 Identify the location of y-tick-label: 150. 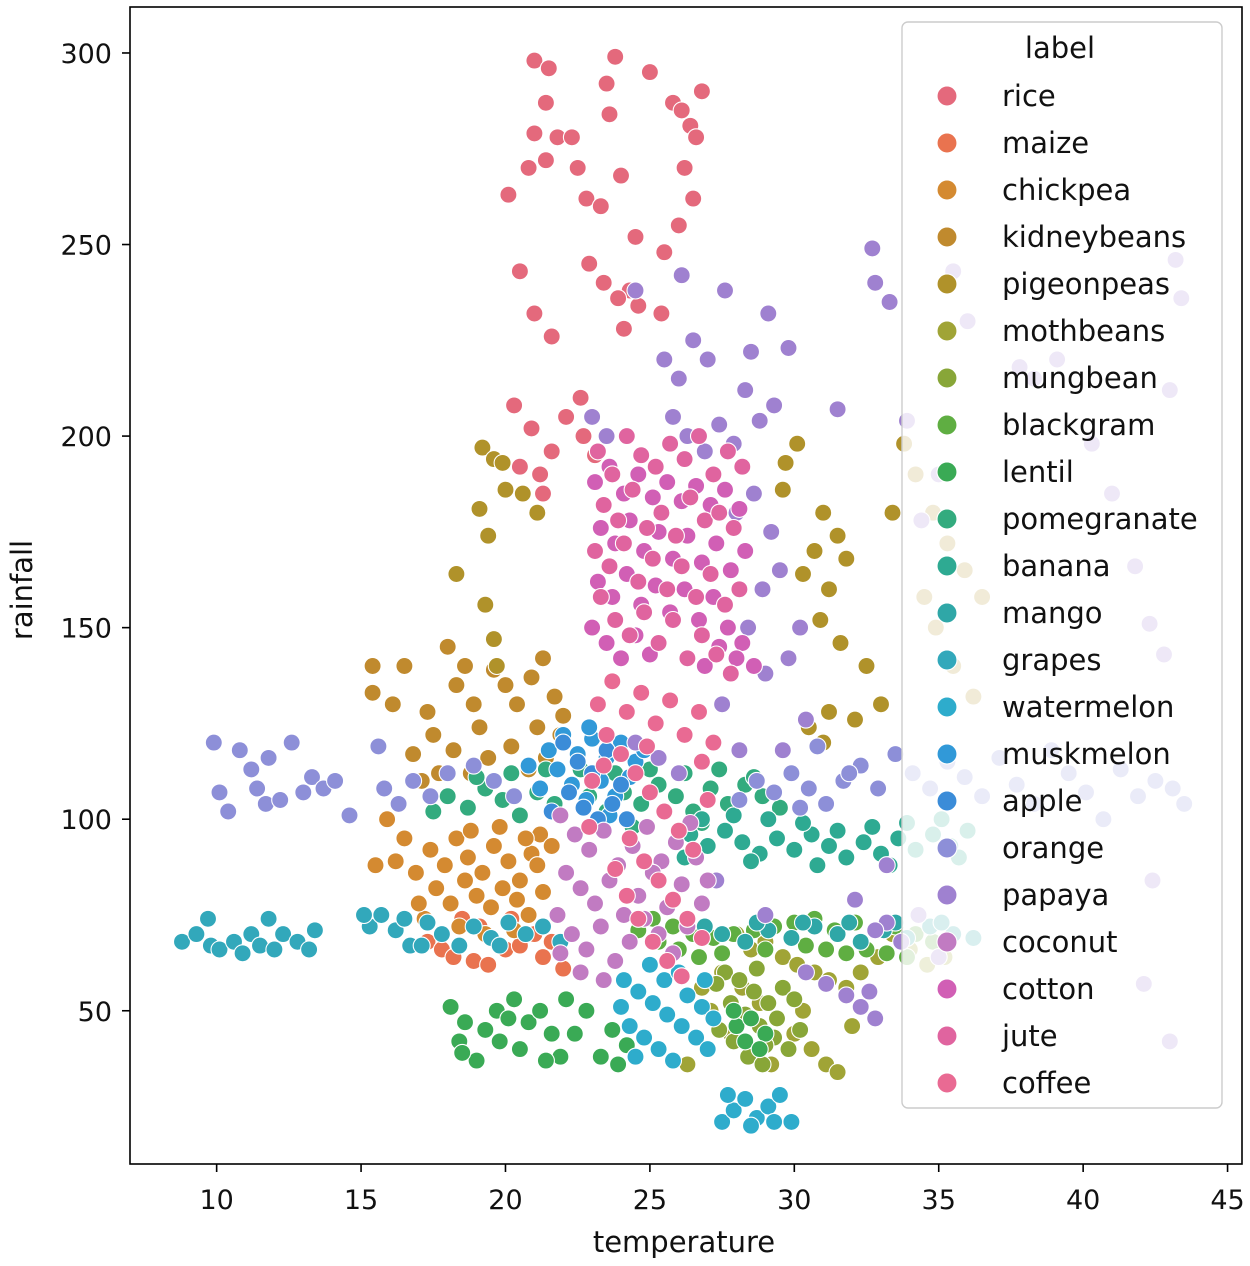
(86, 629).